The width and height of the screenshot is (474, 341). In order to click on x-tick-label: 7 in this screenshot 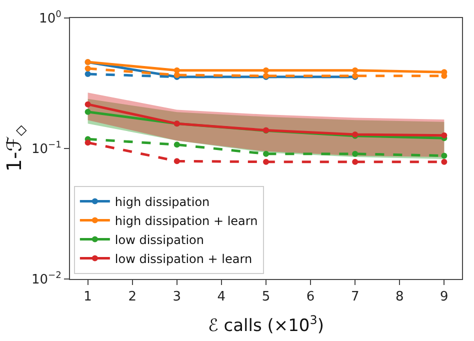, I will do `click(355, 297)`.